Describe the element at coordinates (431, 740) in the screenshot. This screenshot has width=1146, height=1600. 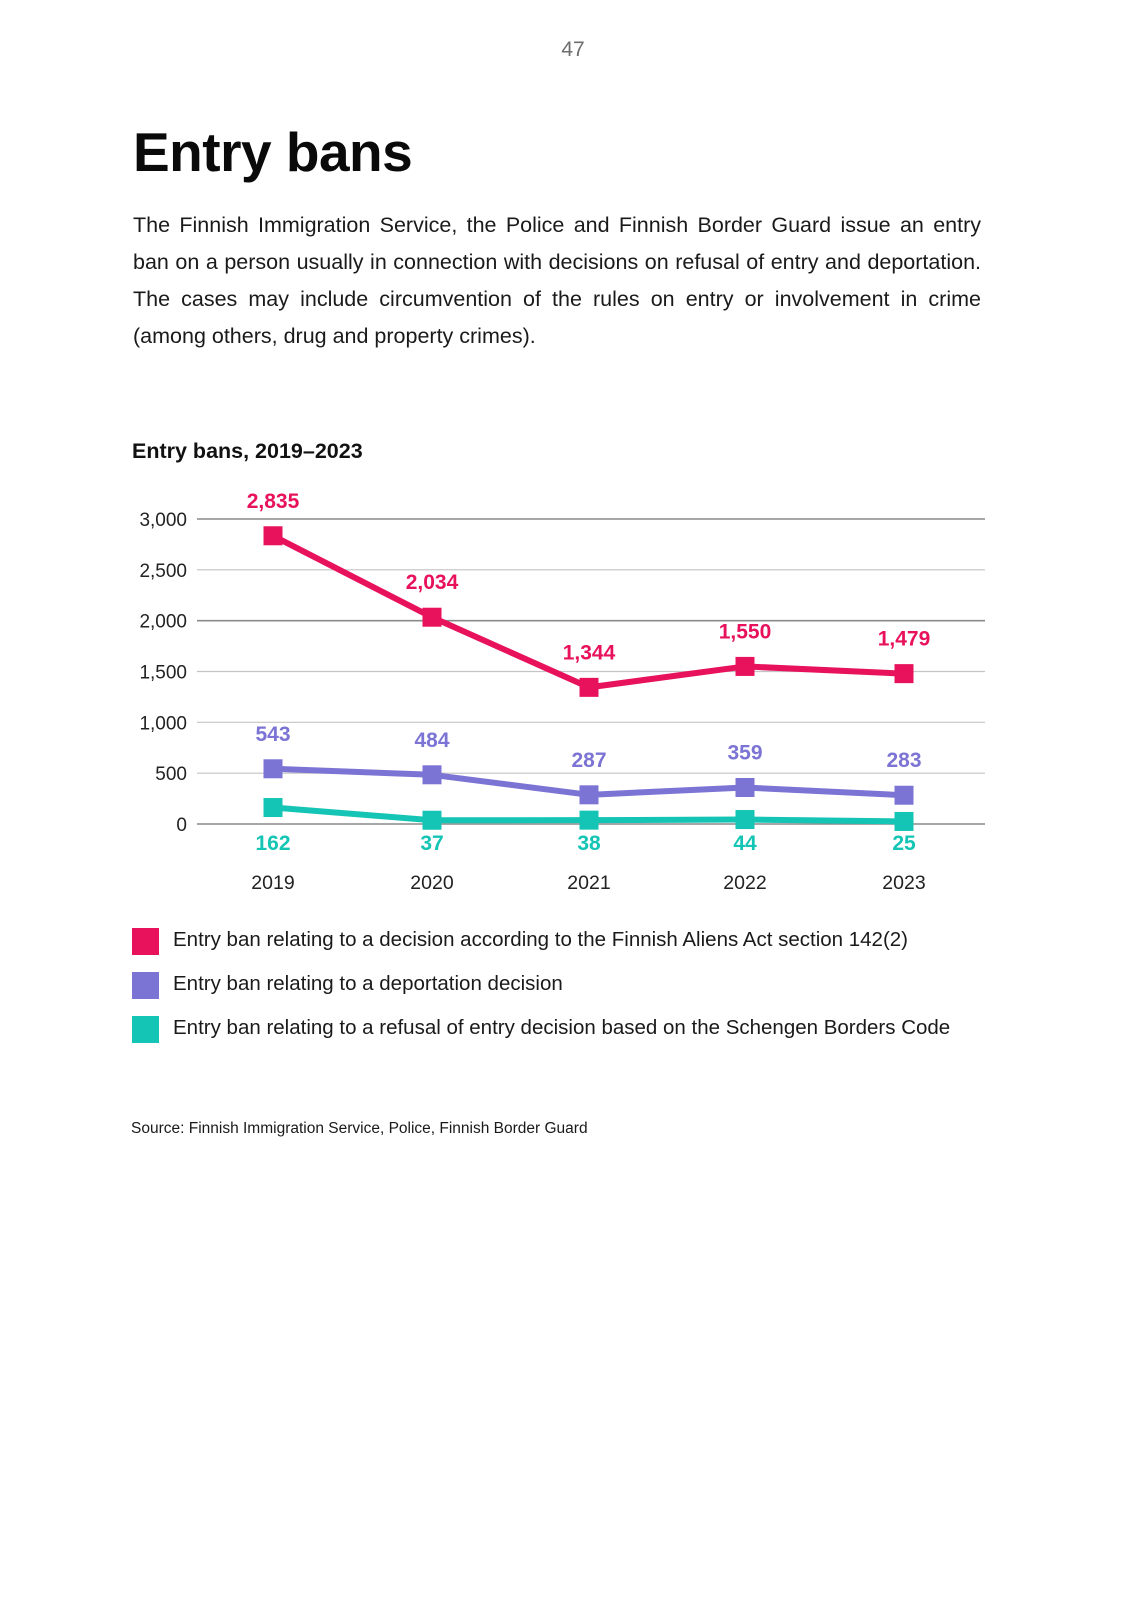
I see `data-label: 484` at that location.